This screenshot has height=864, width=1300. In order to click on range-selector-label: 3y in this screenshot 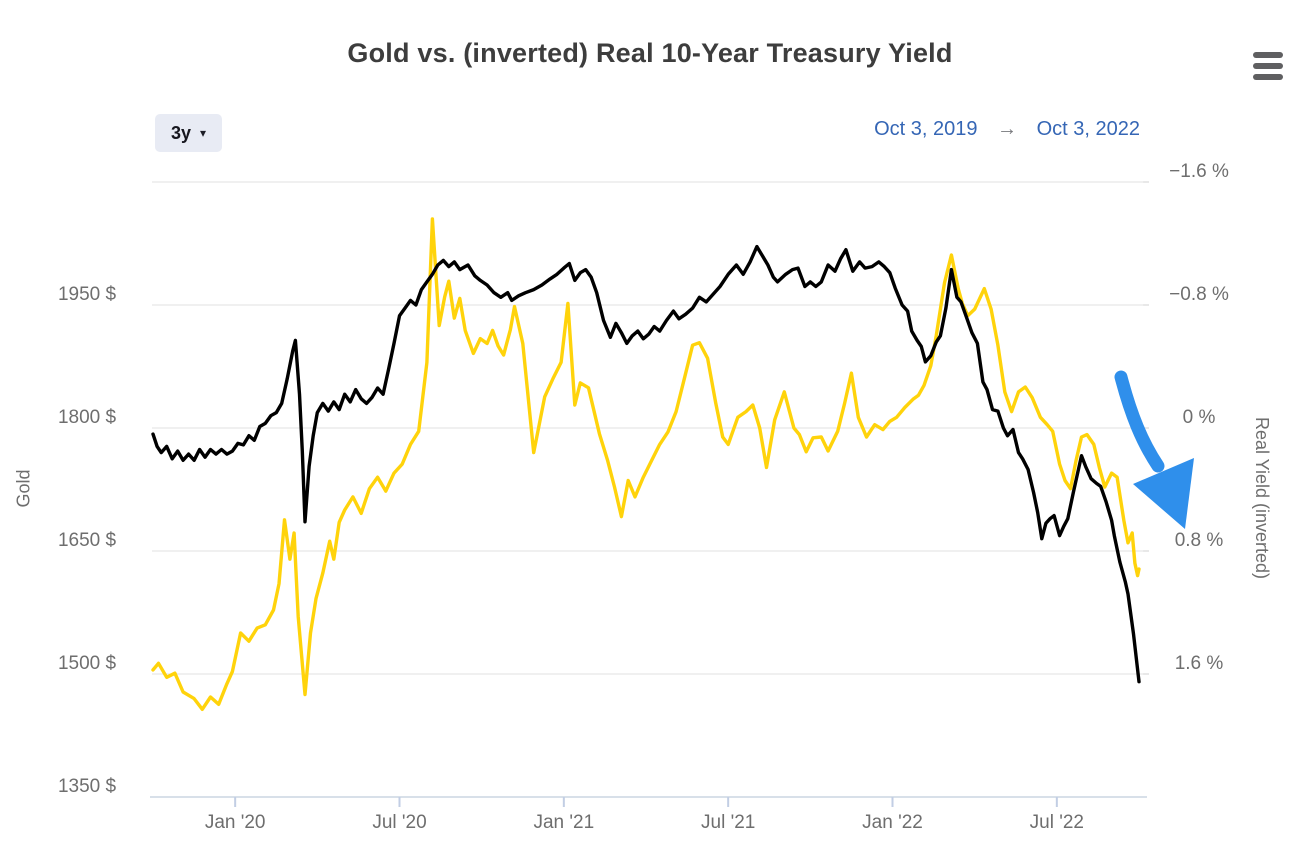, I will do `click(181, 132)`.